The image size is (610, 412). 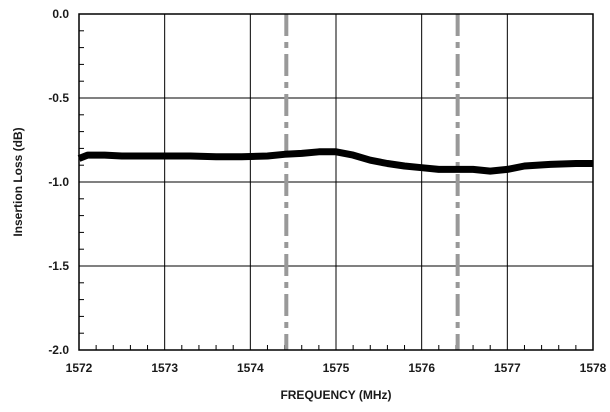 I want to click on x-tick-labels: 1572 1573 1574 1575 1576 1577 1578, so click(x=336, y=368).